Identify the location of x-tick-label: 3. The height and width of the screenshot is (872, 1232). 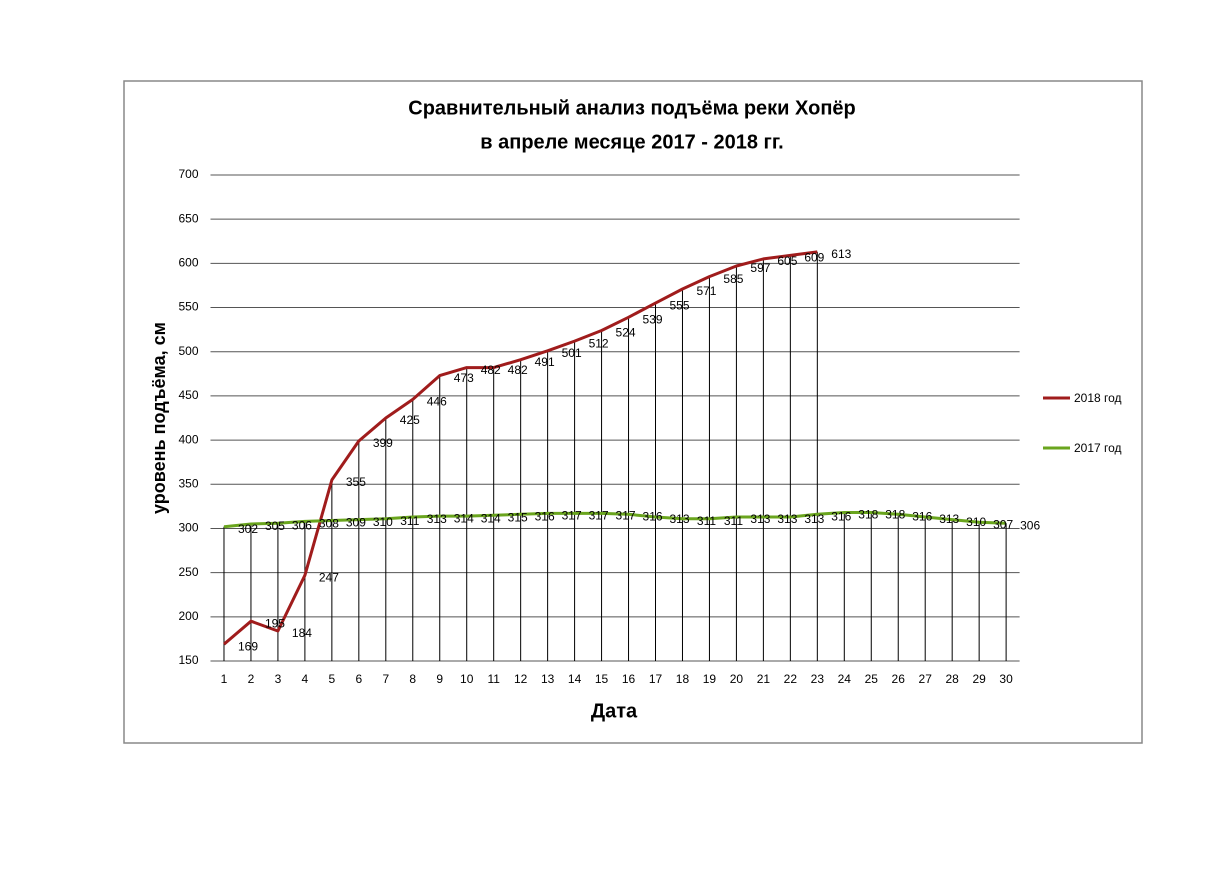
(278, 679).